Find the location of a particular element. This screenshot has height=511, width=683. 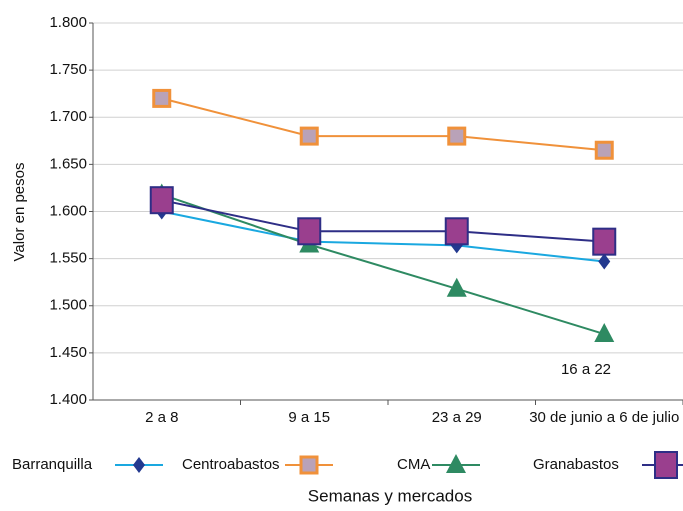

y-tick-label: 1.750 is located at coordinates (68, 69).